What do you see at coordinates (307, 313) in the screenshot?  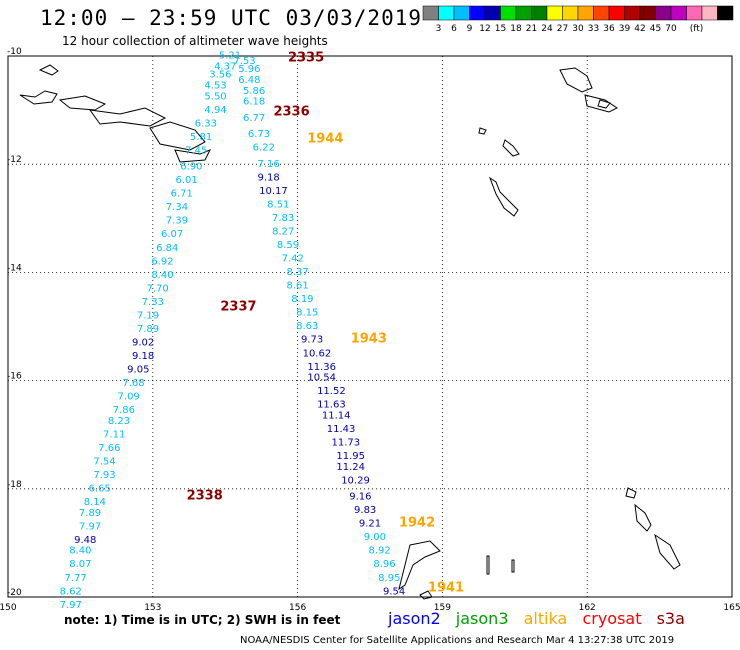 I see `wave-height-label: 8.15` at bounding box center [307, 313].